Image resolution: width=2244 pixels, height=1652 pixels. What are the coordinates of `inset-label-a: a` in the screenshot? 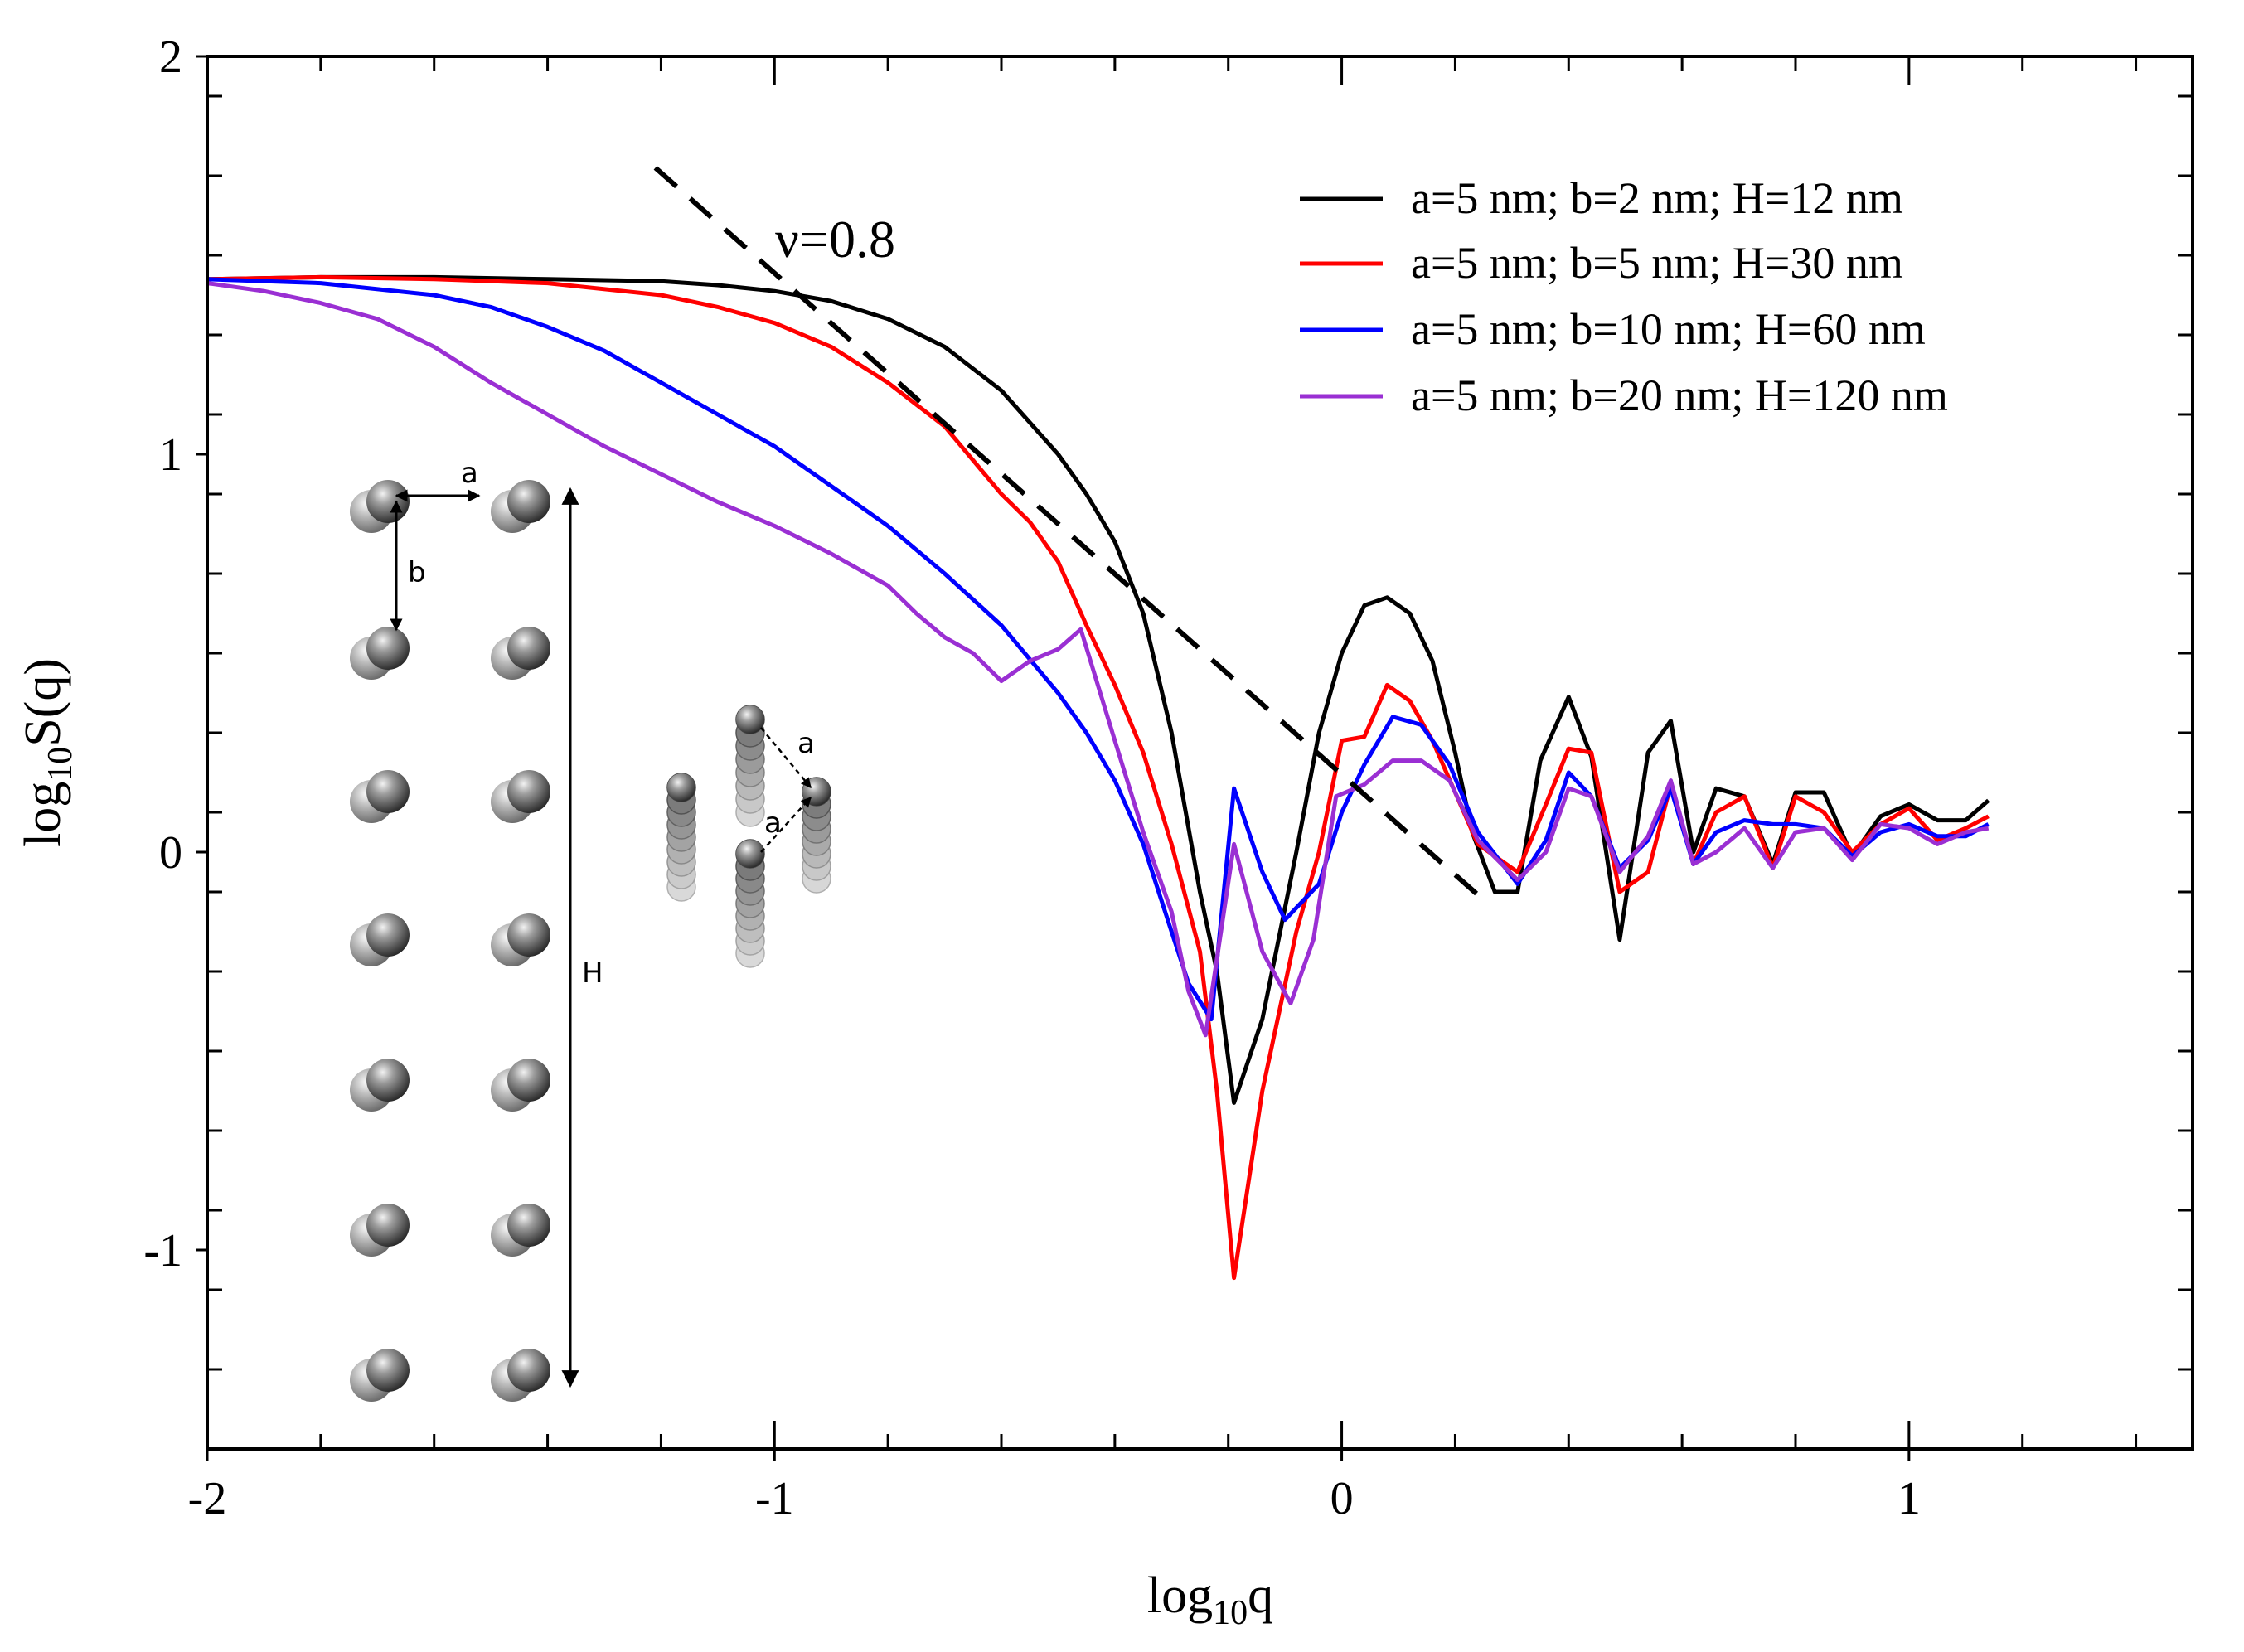 It's located at (469, 473).